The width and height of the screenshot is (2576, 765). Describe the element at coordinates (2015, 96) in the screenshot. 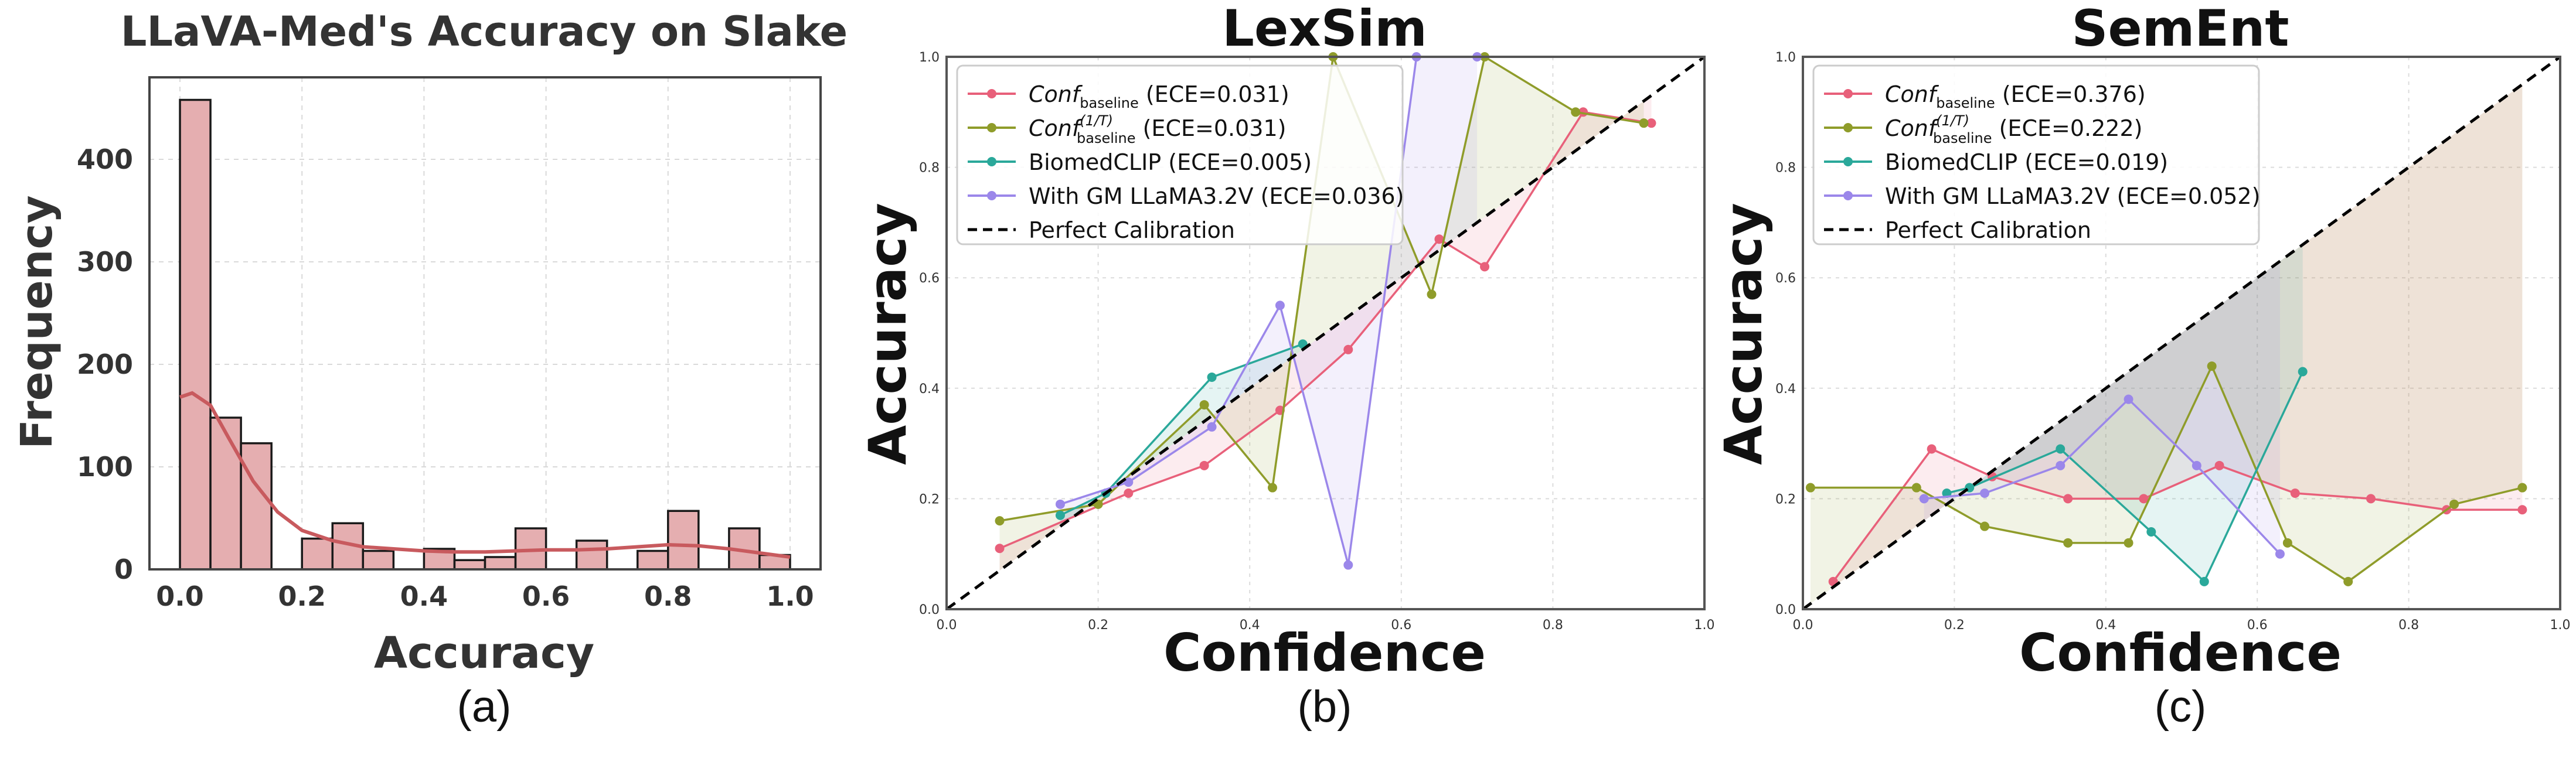

I see `legend-entry: Confbaseline (ECE=0.376)` at that location.